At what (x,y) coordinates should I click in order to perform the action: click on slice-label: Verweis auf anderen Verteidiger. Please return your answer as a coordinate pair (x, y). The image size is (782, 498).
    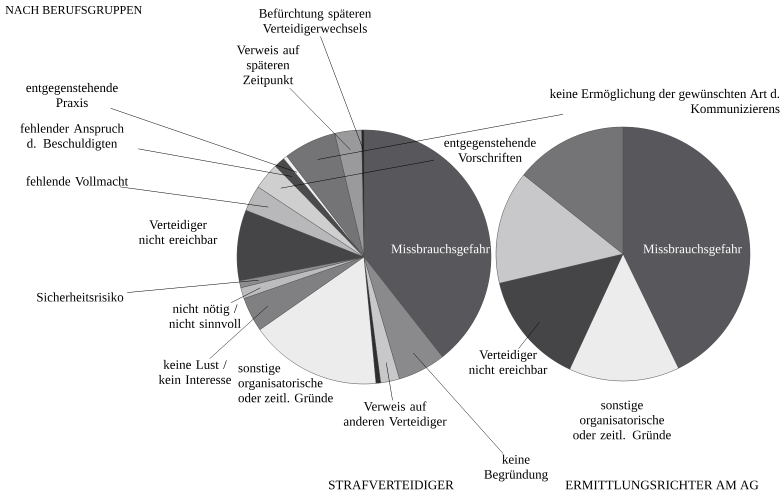
    Looking at the image, I should click on (395, 415).